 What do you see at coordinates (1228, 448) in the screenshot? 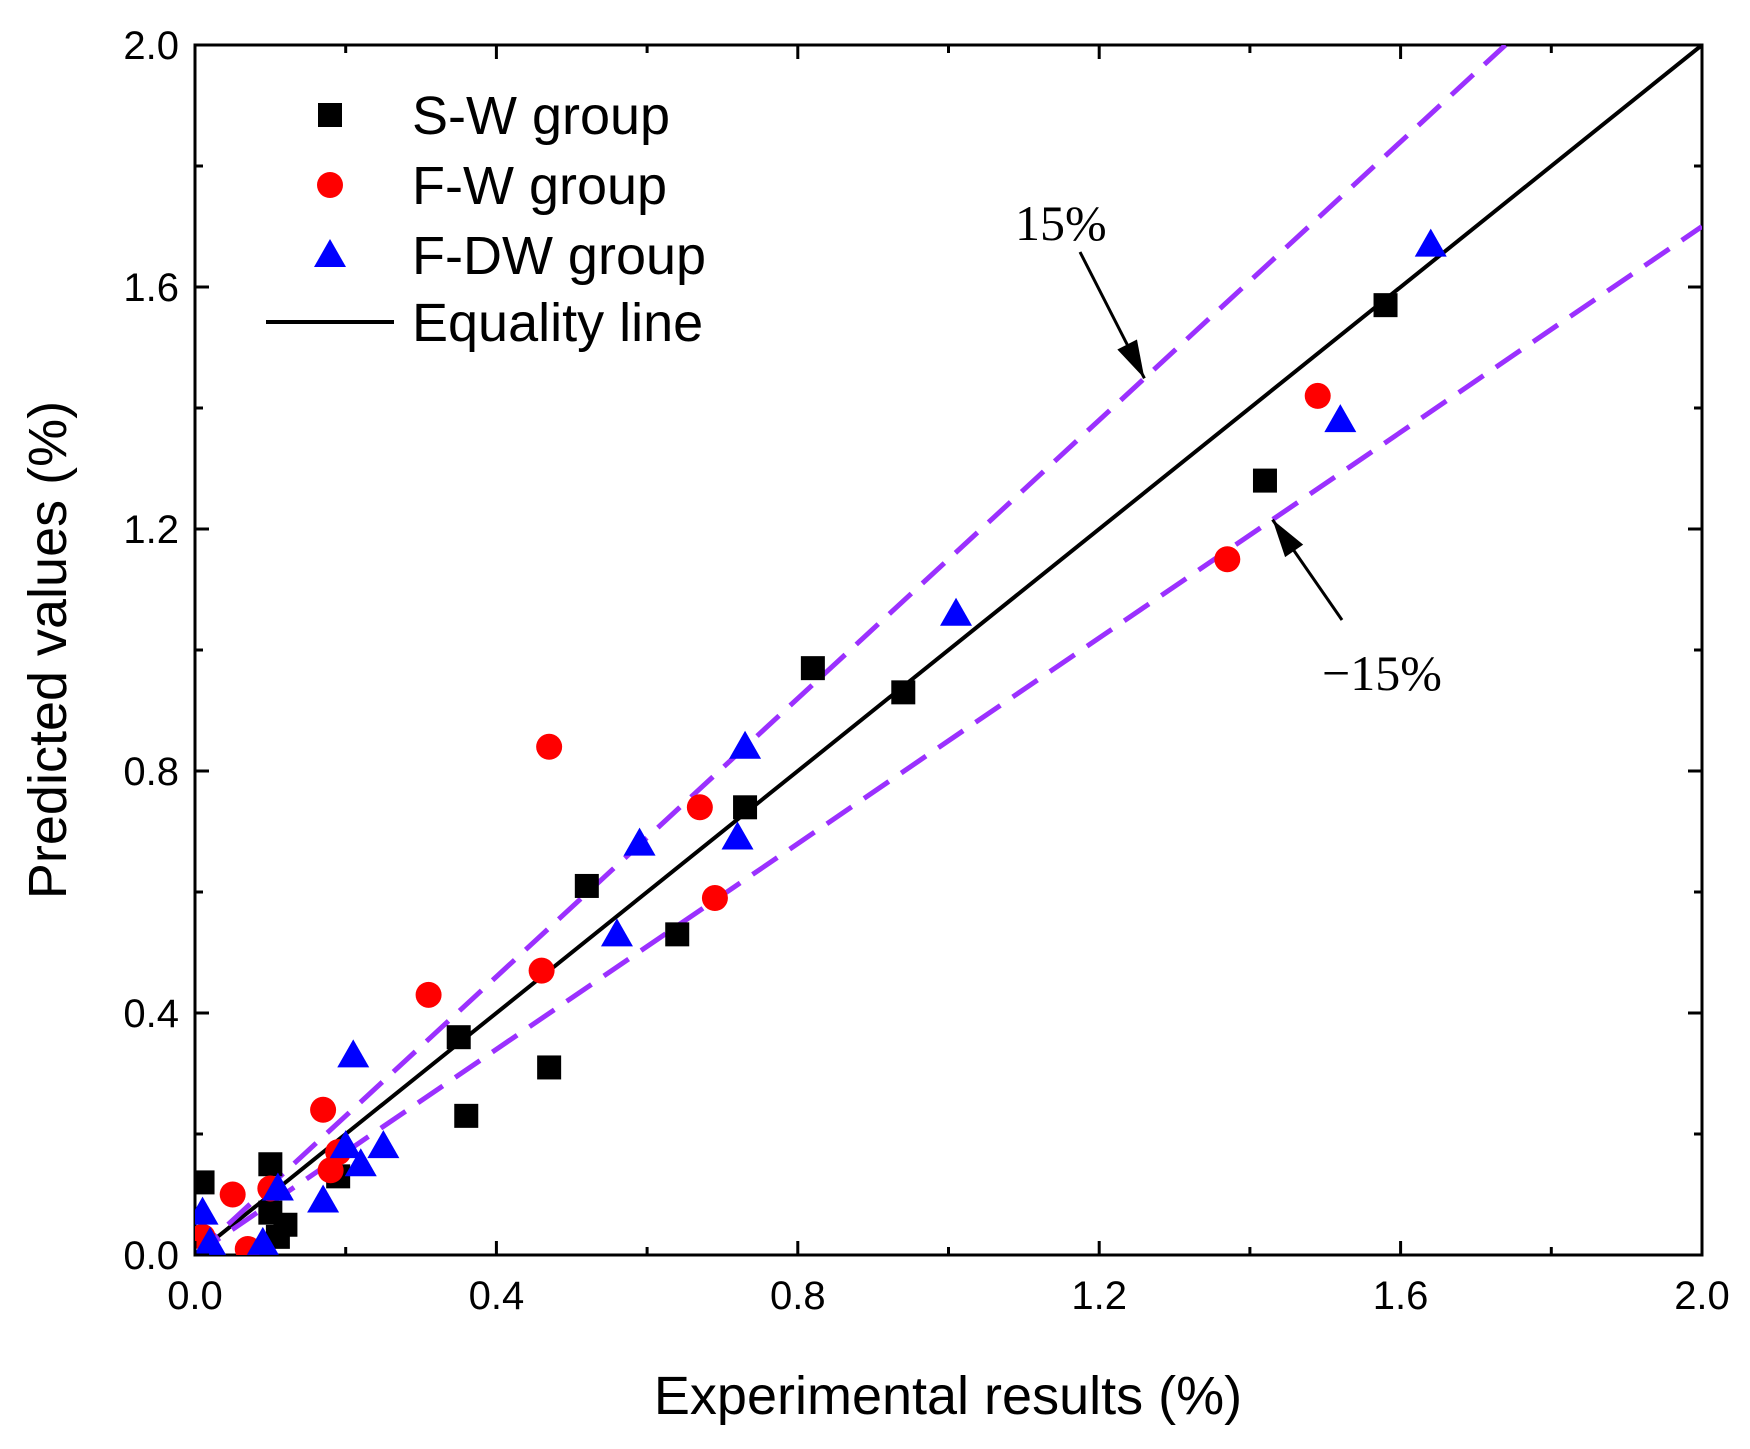
I see `annotations: 15% −15%` at bounding box center [1228, 448].